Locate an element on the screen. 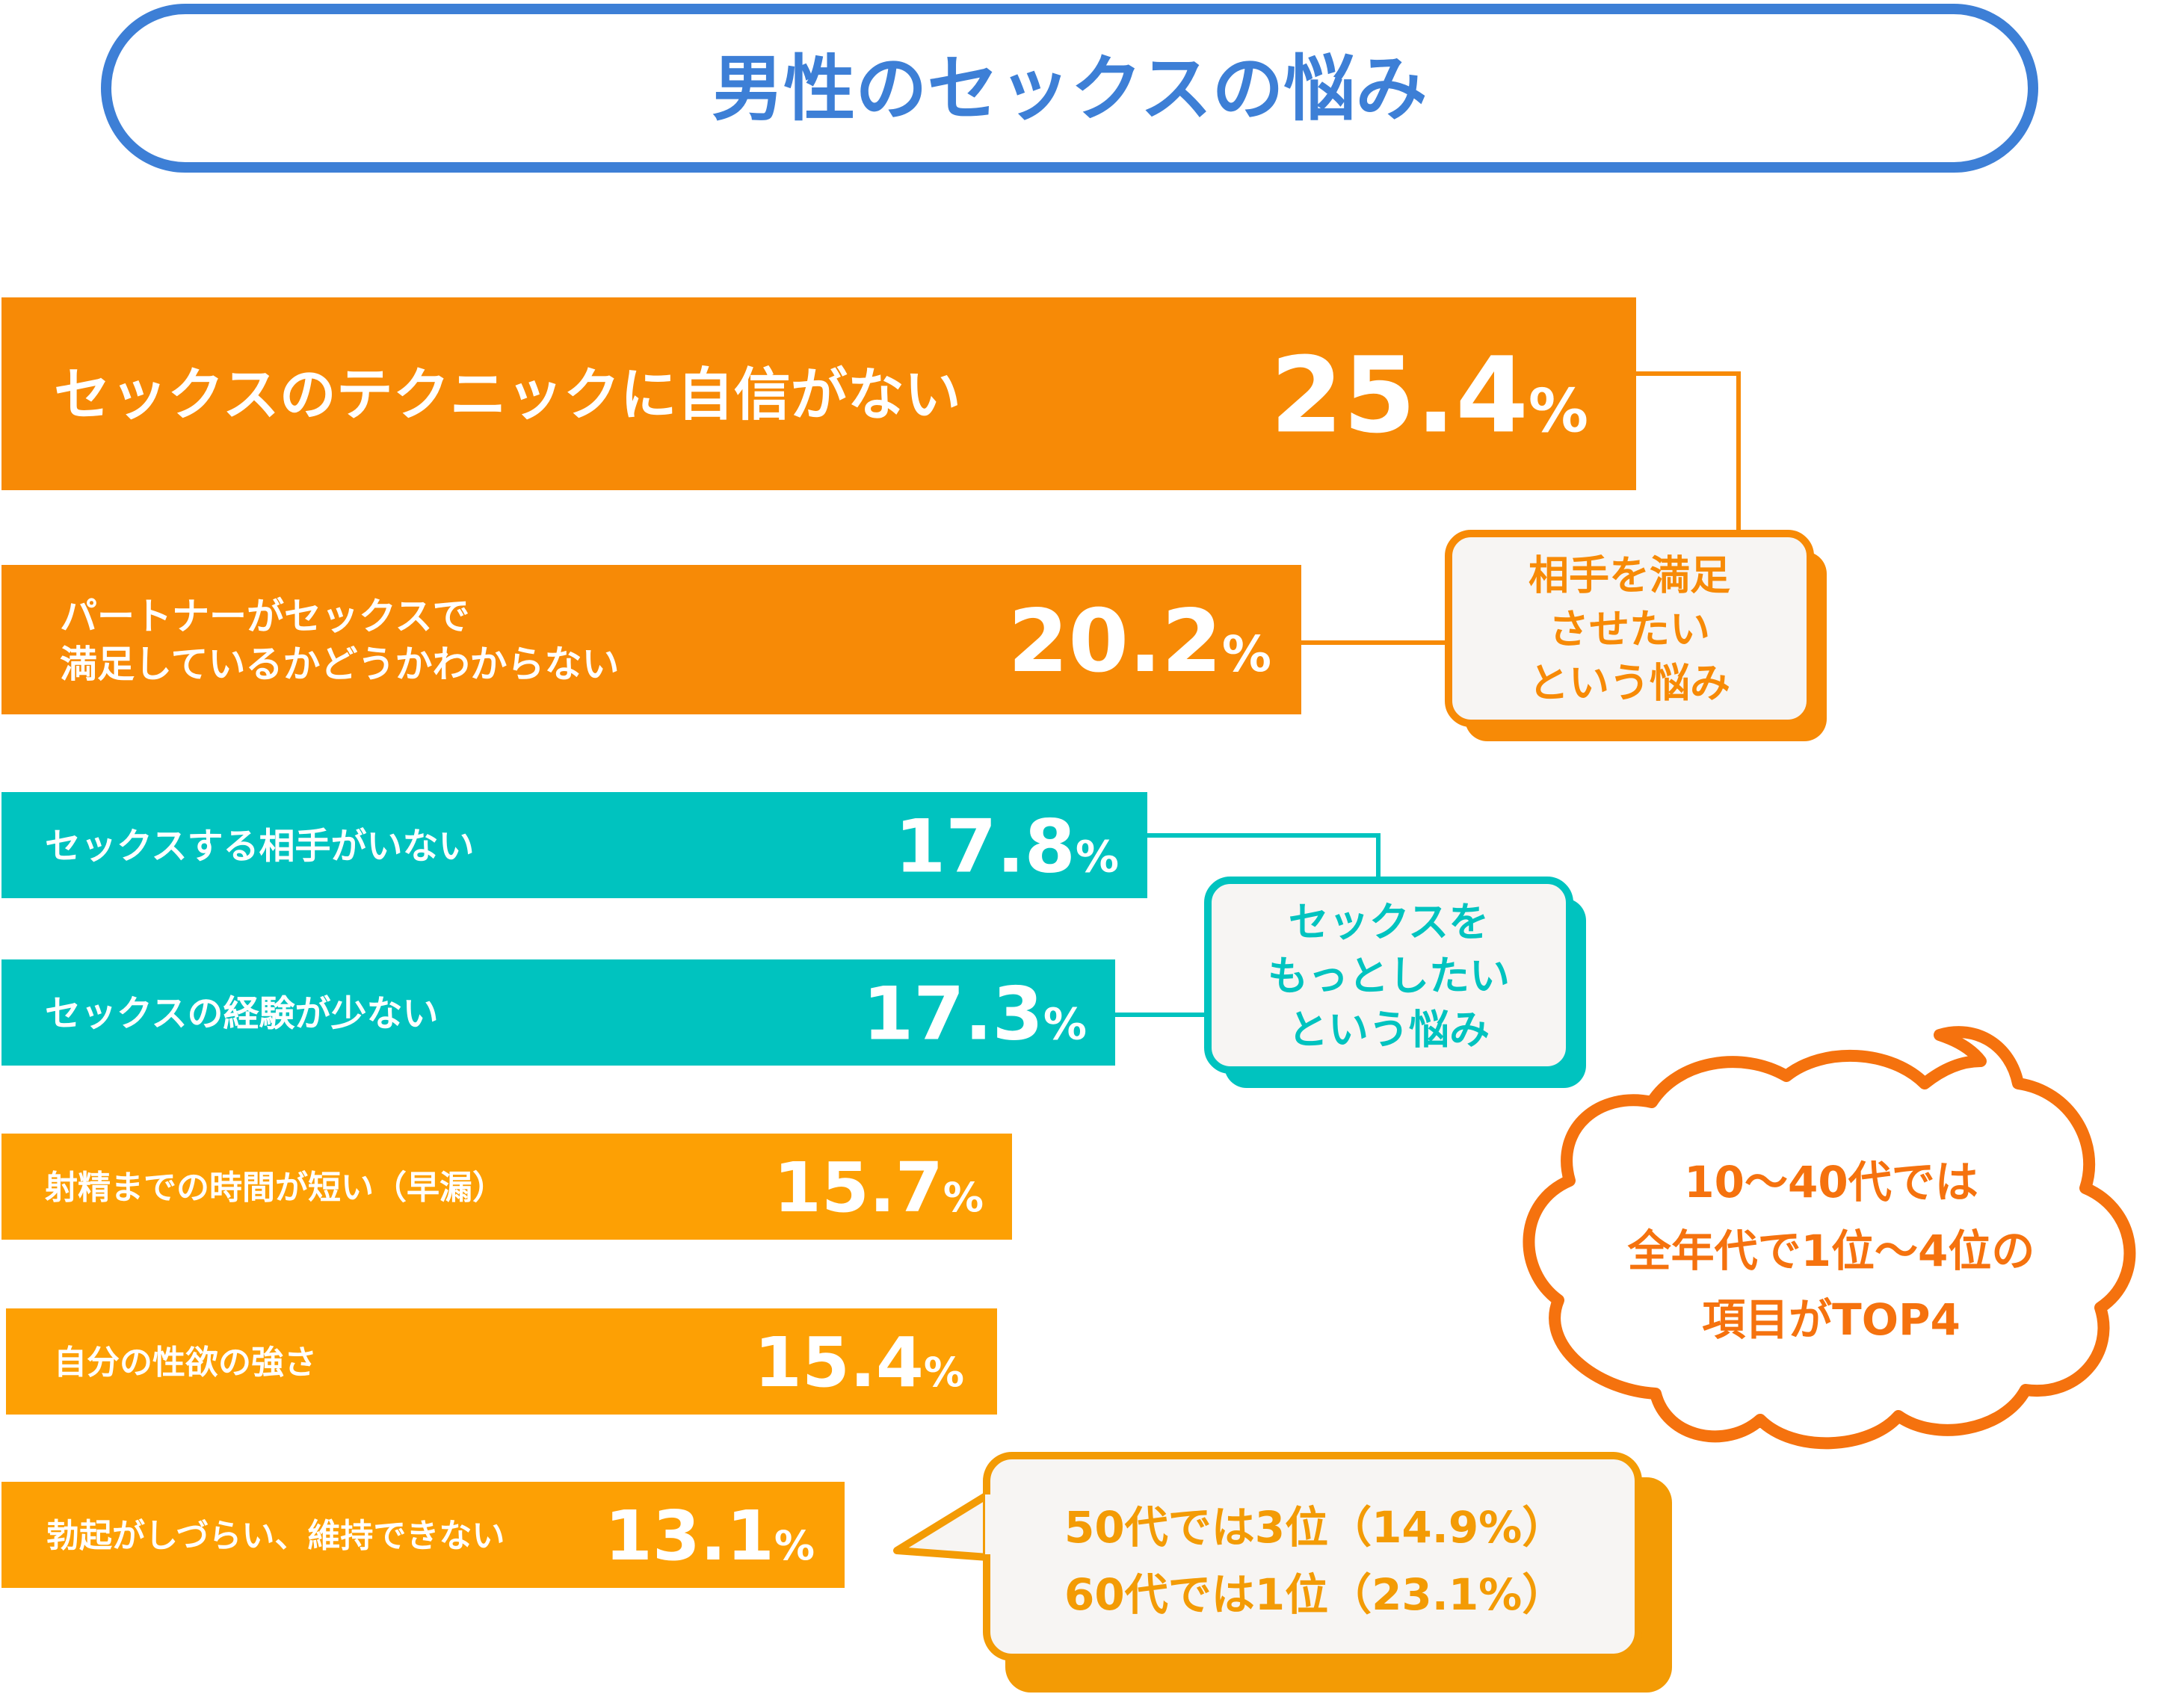 The image size is (2184, 1694). title-frame is located at coordinates (1069, 88).